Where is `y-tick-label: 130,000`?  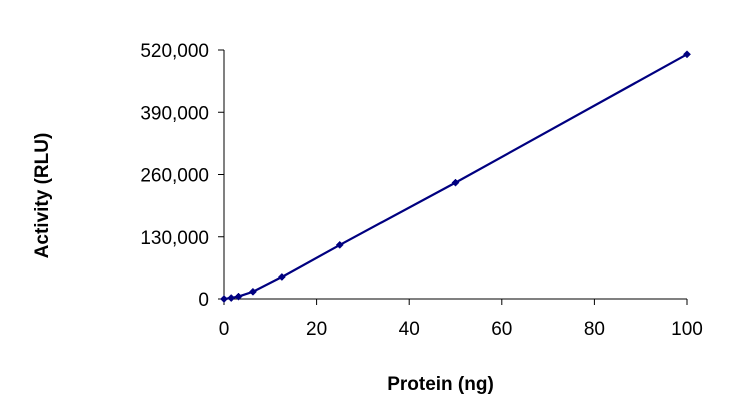 y-tick-label: 130,000 is located at coordinates (174, 238).